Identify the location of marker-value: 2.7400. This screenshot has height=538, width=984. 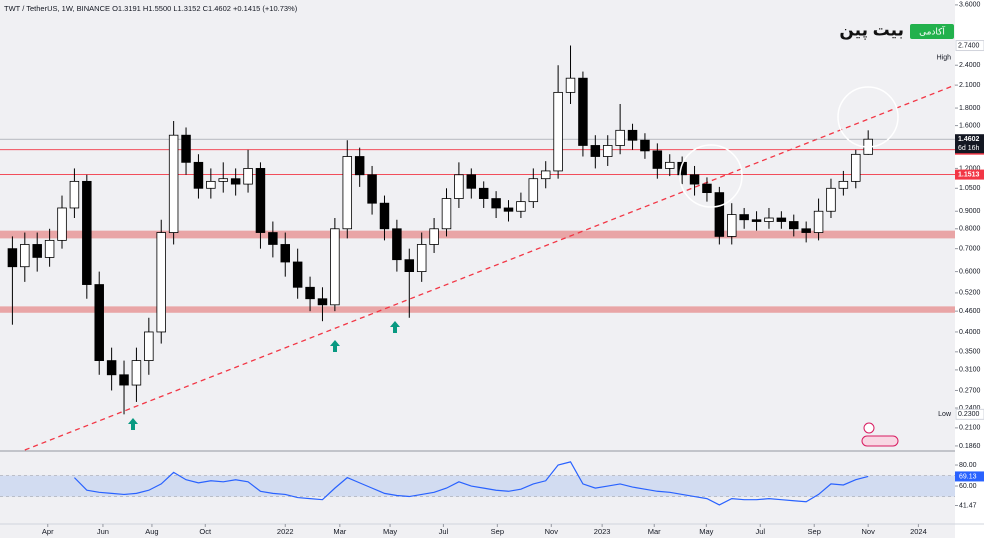
(969, 45).